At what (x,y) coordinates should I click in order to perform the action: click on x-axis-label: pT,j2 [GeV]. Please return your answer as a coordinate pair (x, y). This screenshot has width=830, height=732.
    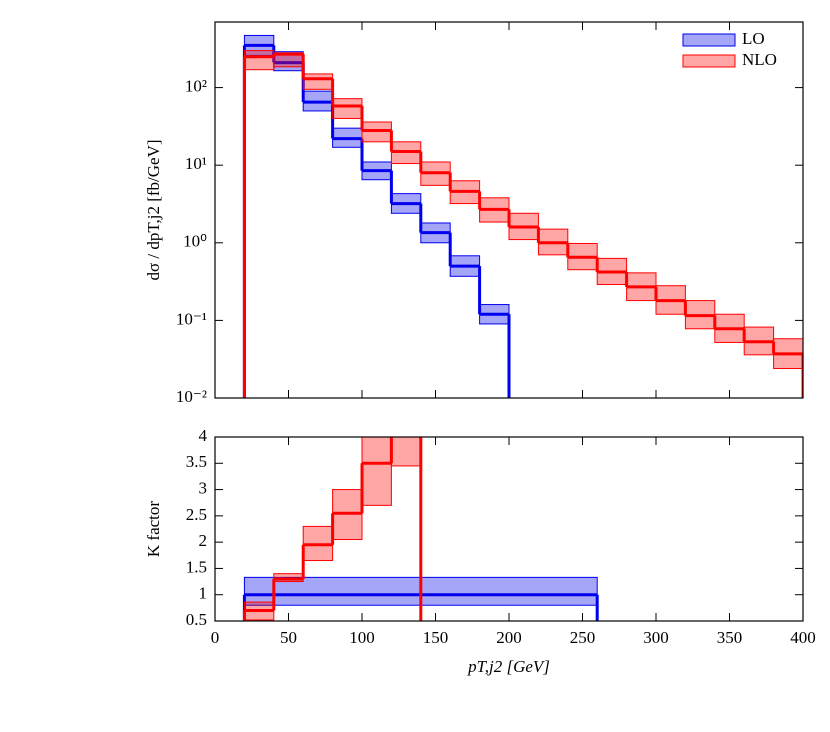
    Looking at the image, I should click on (508, 666).